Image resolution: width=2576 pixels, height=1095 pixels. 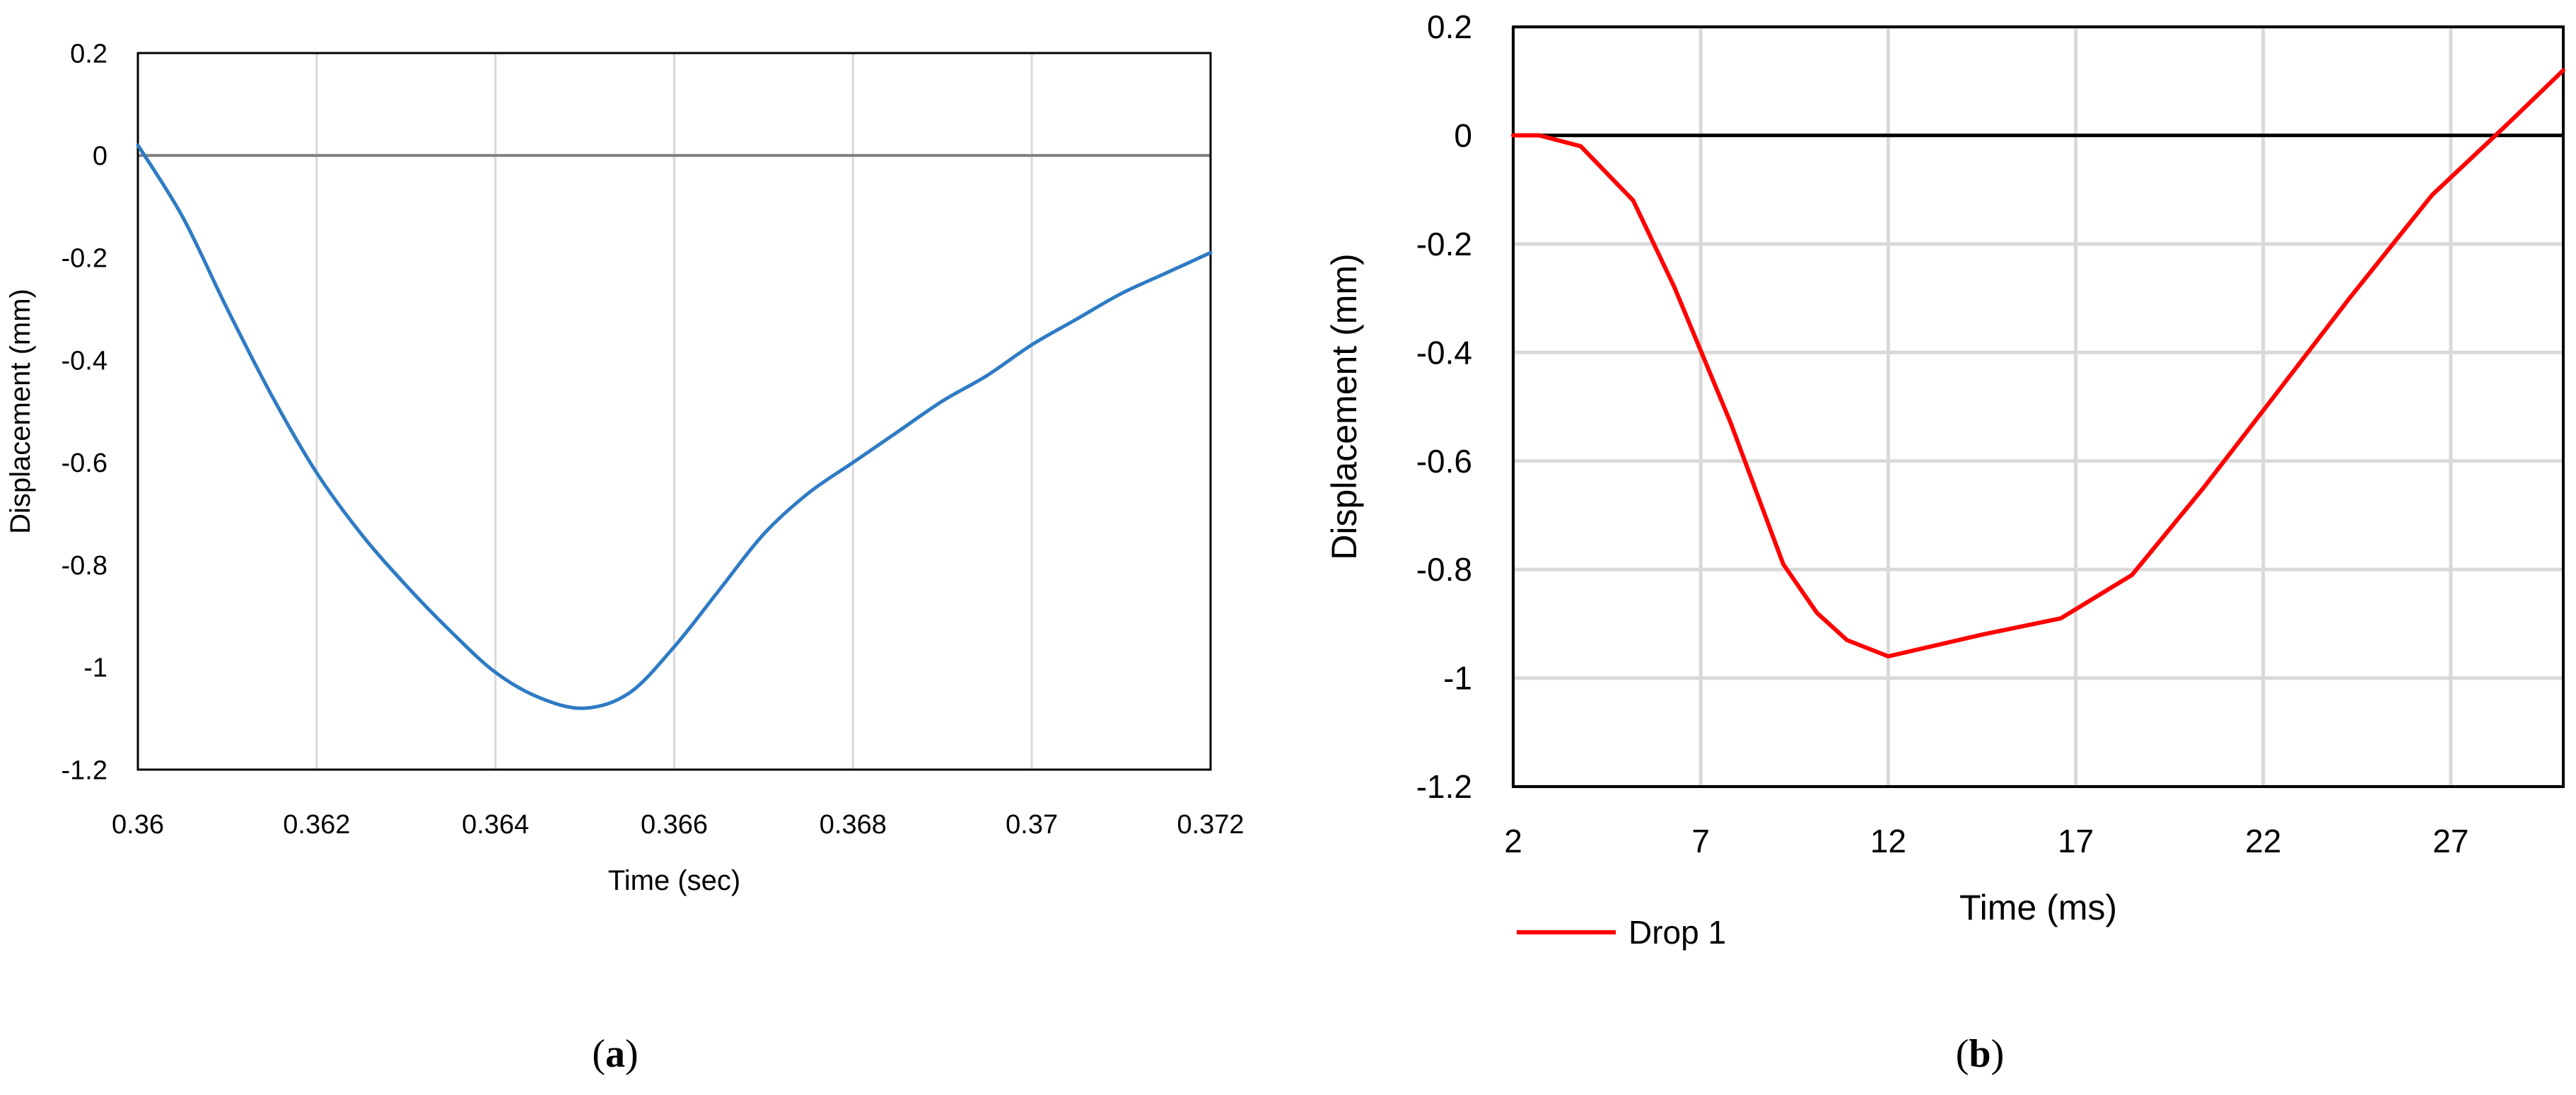 What do you see at coordinates (2038, 907) in the screenshot?
I see `x-axis-title-b: Time (ms)` at bounding box center [2038, 907].